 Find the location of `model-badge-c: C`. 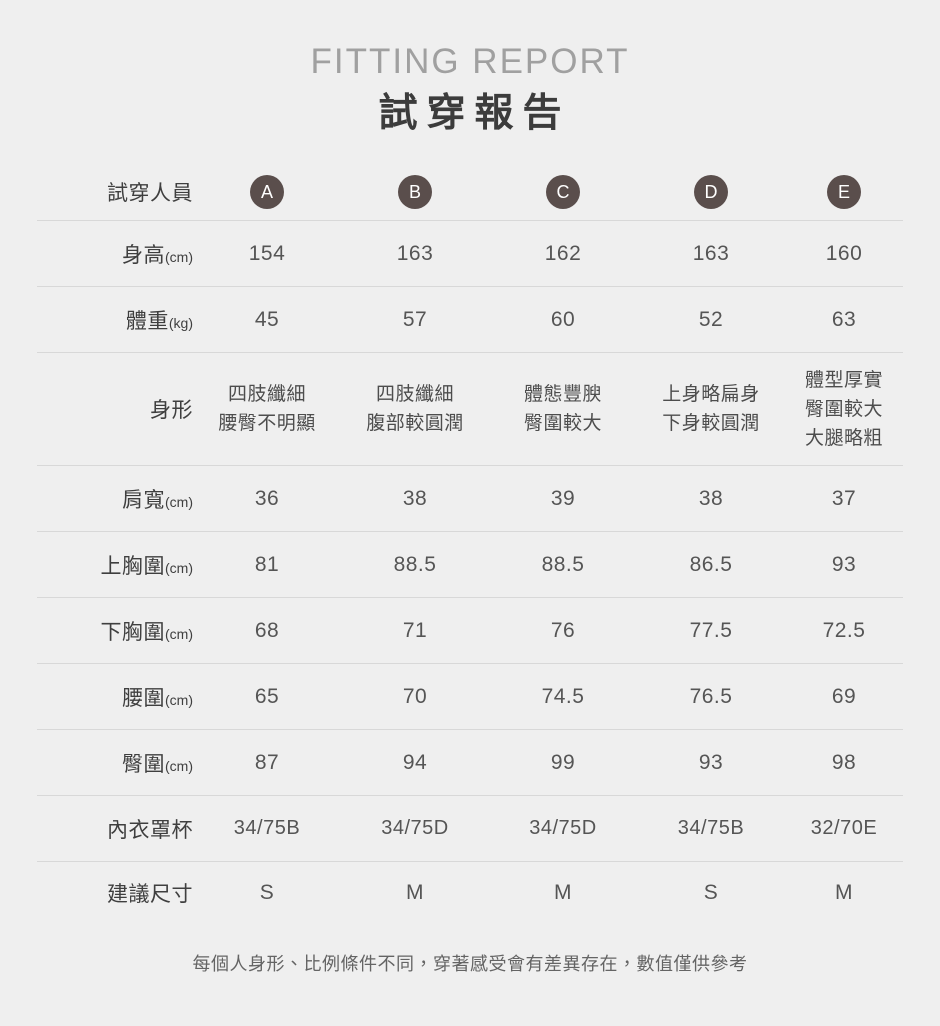

model-badge-c: C is located at coordinates (563, 192).